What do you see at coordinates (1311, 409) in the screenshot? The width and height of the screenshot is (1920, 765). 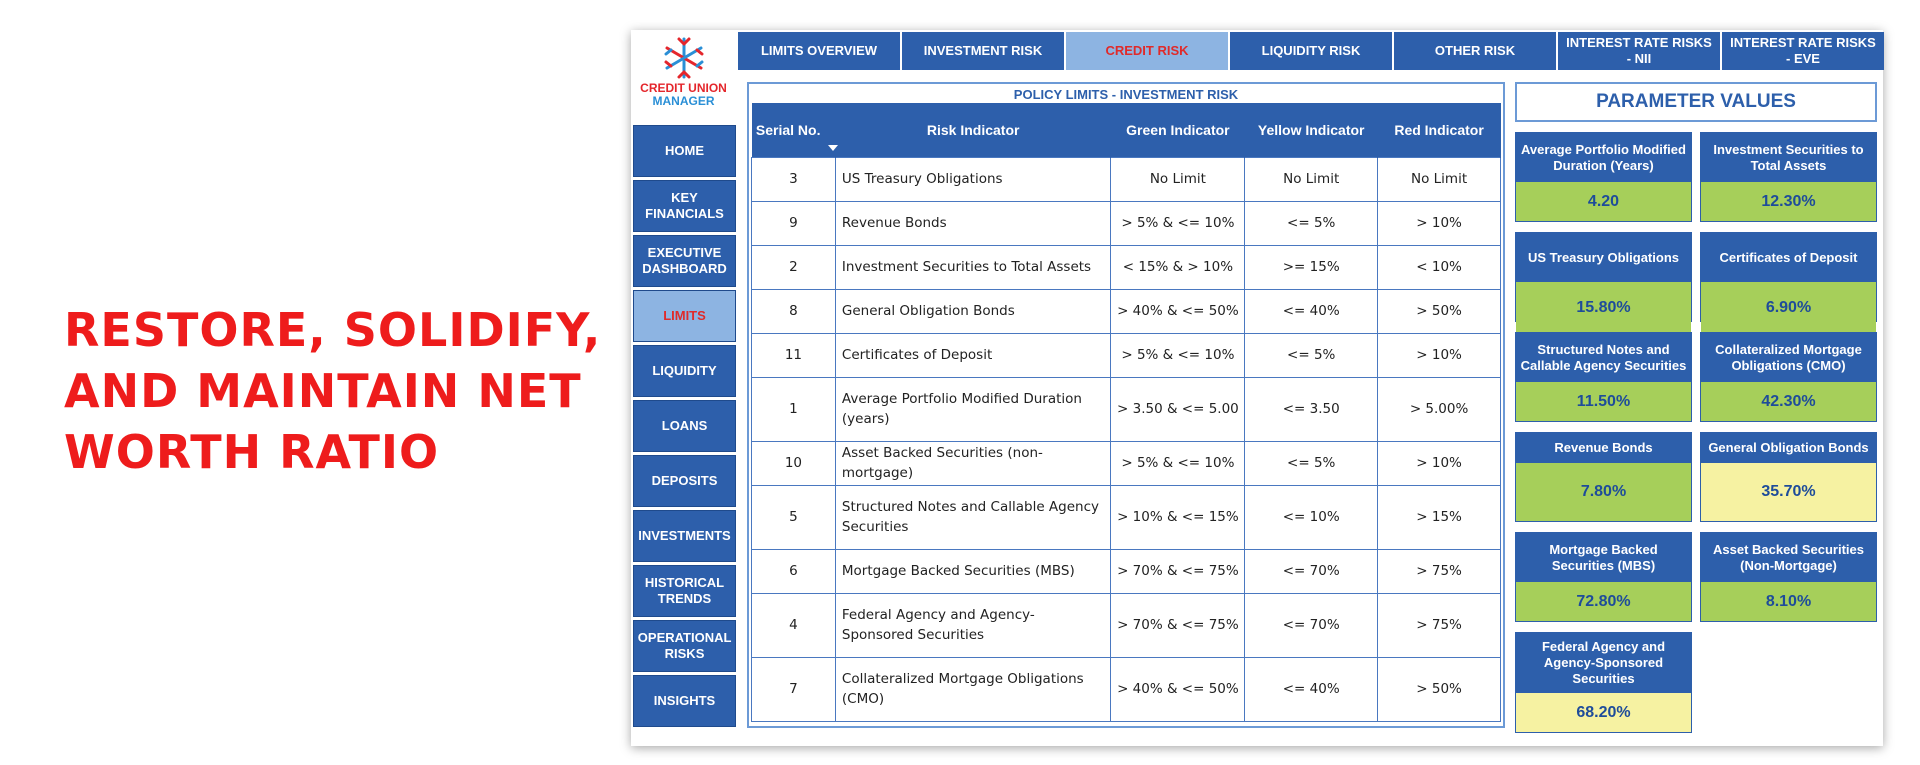 I see `cell-yellow: <= 3.50` at bounding box center [1311, 409].